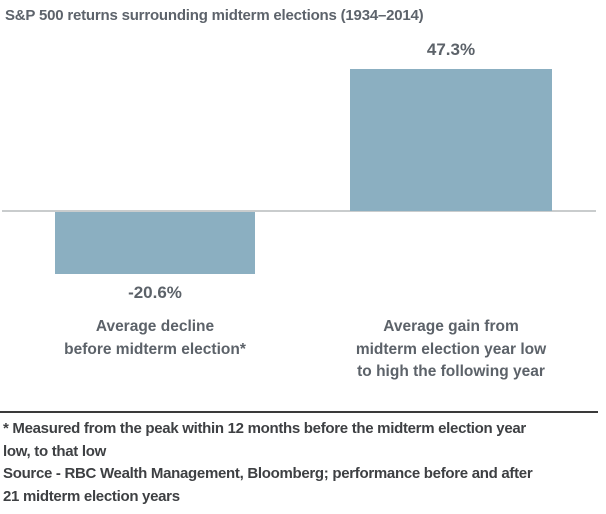 This screenshot has width=606, height=514. I want to click on footnote-line: low, to that low, so click(54, 451).